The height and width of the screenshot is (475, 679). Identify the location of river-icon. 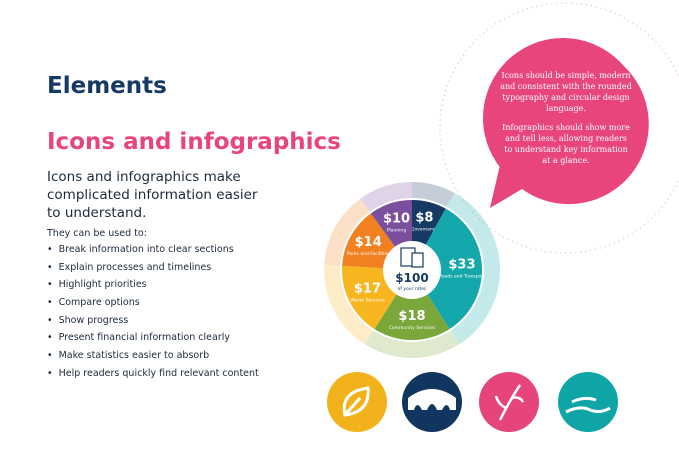
(588, 402).